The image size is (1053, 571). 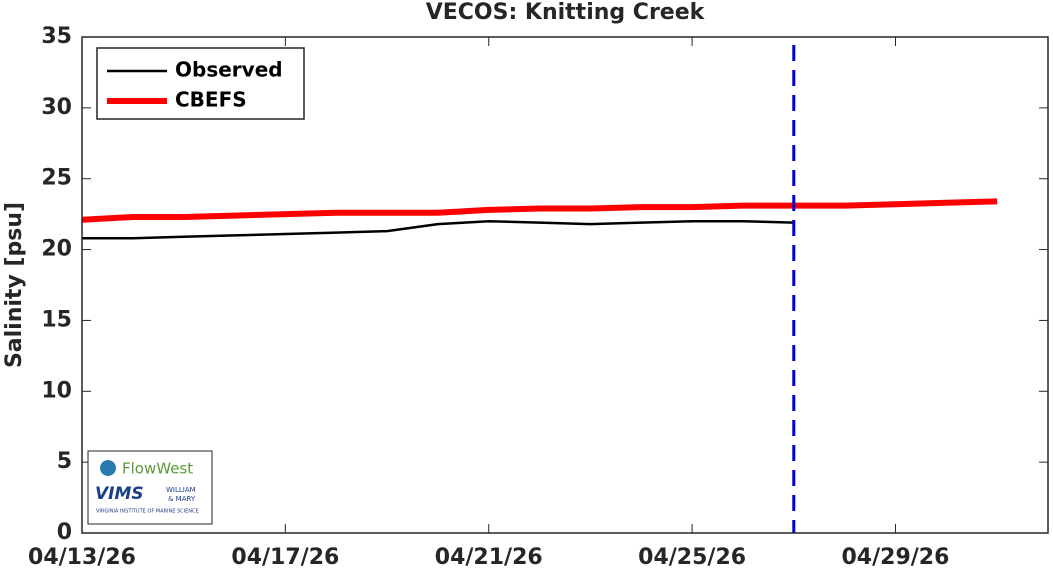 I want to click on y-tick-label: 25, so click(x=56, y=178).